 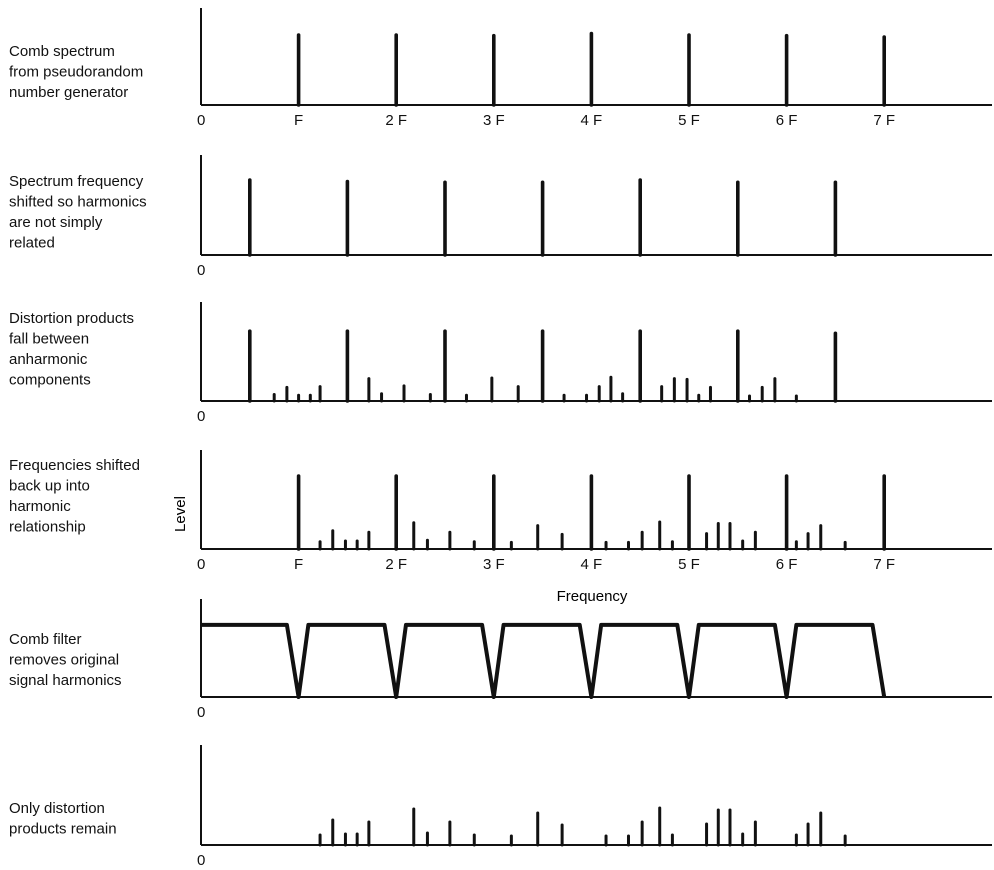 I want to click on panel-caption-line: are not simply, so click(x=56, y=222).